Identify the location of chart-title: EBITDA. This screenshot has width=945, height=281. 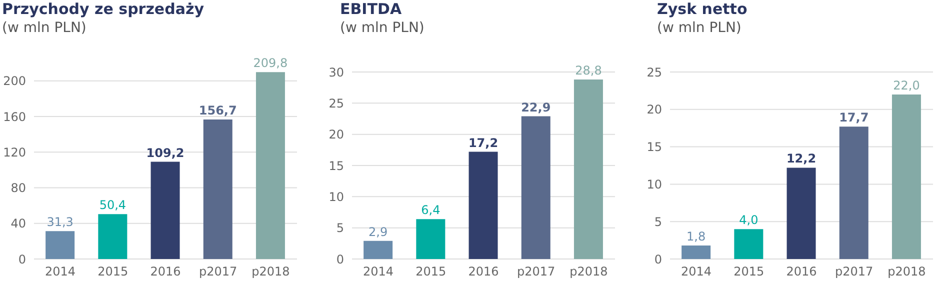
(371, 9).